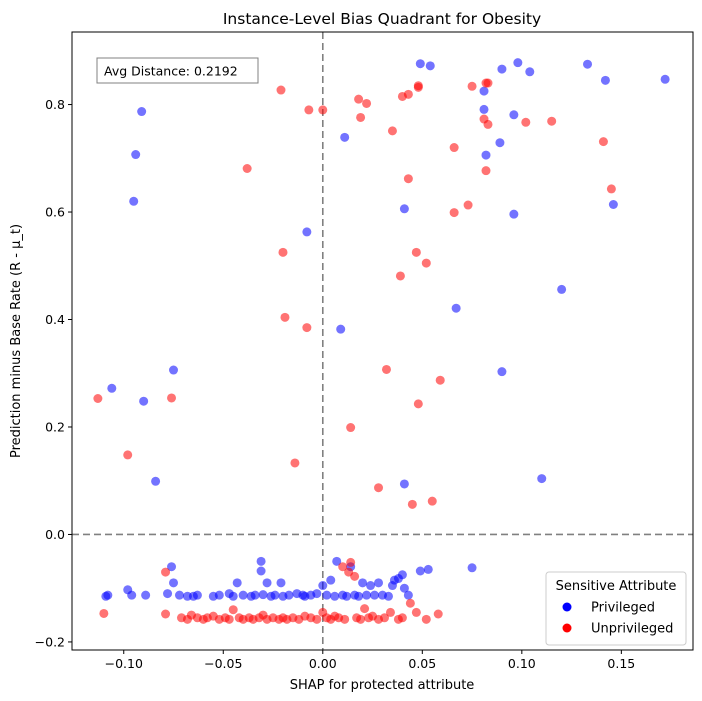 The height and width of the screenshot is (701, 702). I want to click on x-tick-label: −0.05, so click(223, 663).